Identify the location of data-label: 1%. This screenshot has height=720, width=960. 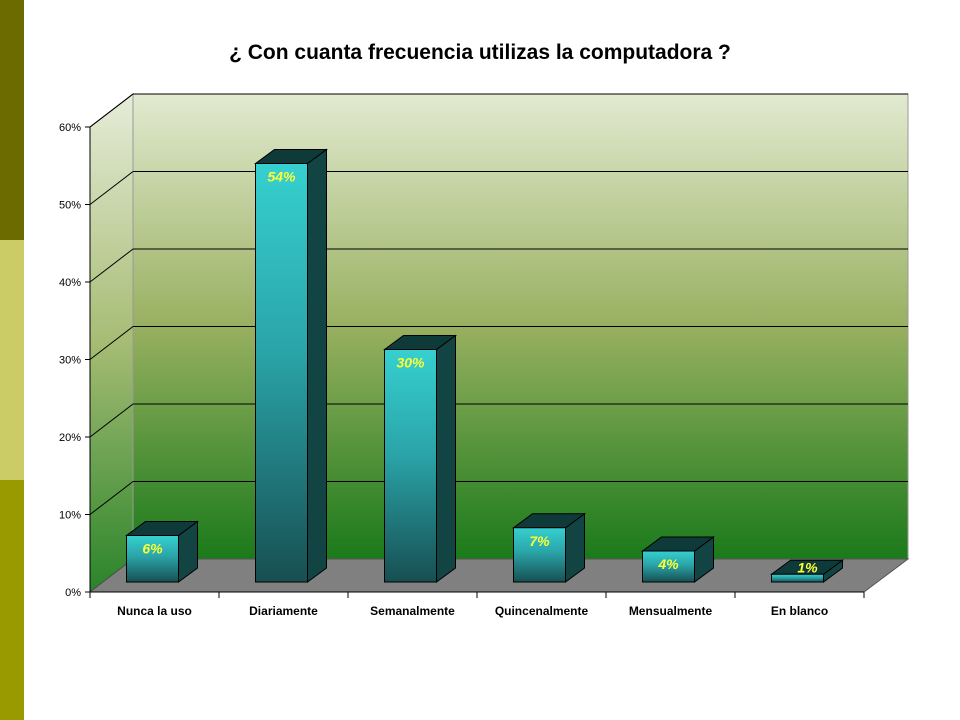
(807, 567).